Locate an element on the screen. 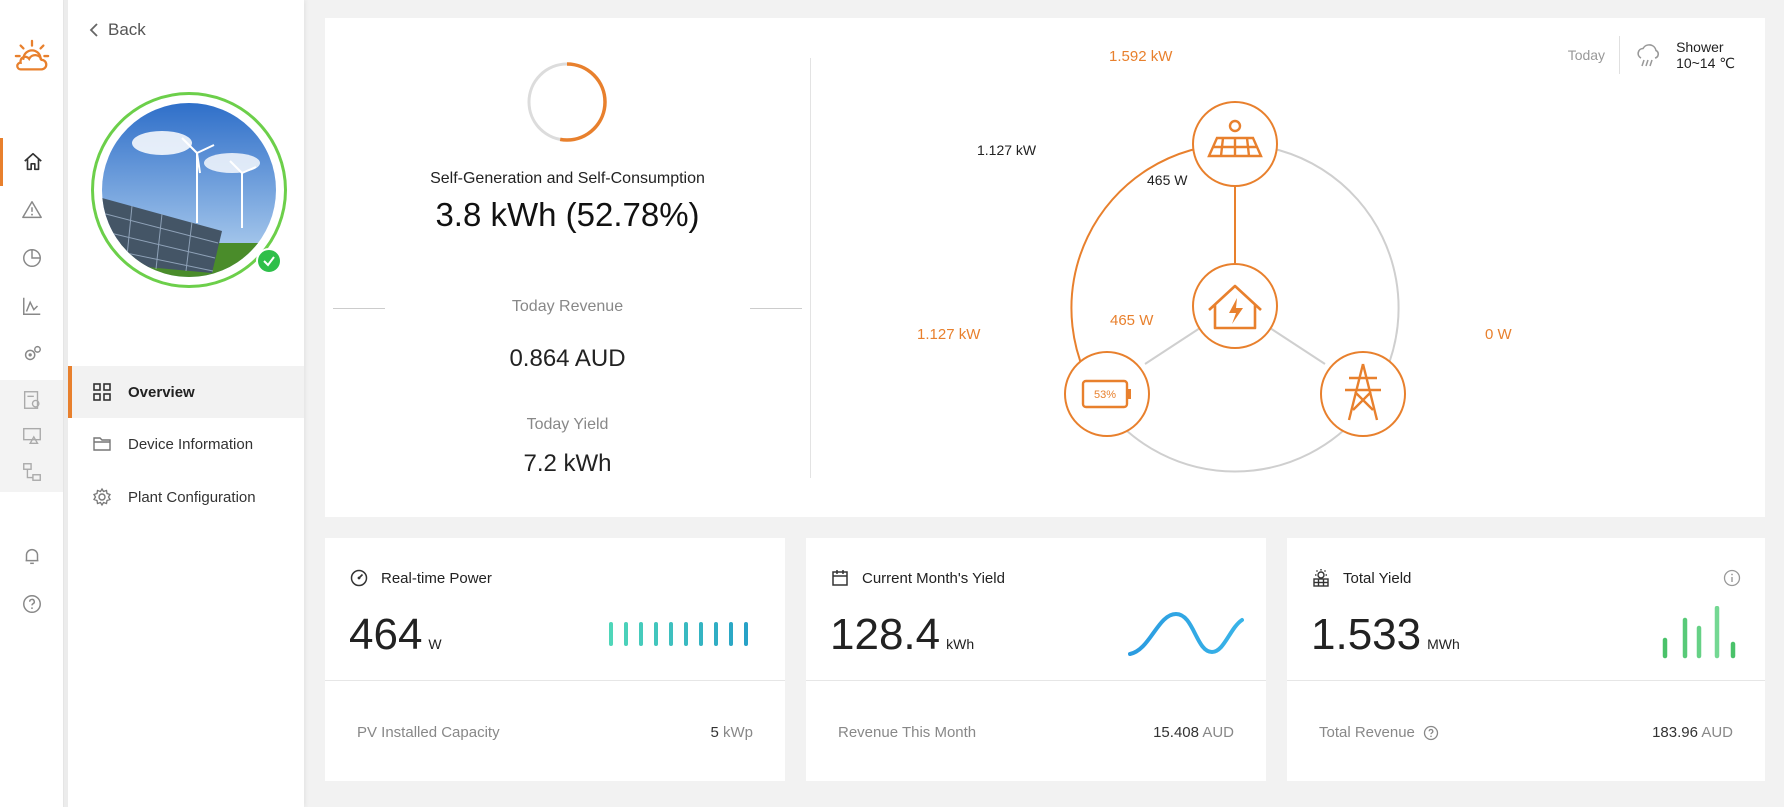 This screenshot has width=1784, height=807. overview-separator is located at coordinates (810, 268).